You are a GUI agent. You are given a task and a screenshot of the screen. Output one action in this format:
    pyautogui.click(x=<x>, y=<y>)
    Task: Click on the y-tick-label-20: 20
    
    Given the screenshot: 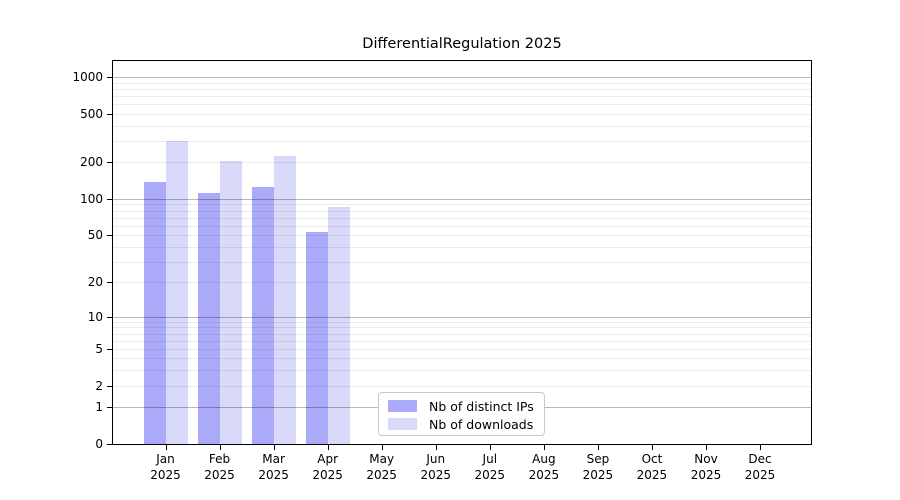 What is the action you would take?
    pyautogui.click(x=95, y=282)
    